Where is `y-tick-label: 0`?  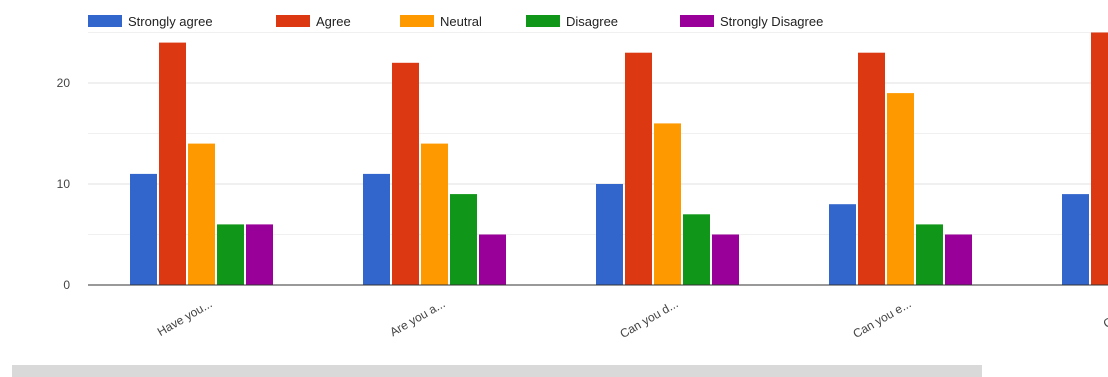 y-tick-label: 0 is located at coordinates (66, 285).